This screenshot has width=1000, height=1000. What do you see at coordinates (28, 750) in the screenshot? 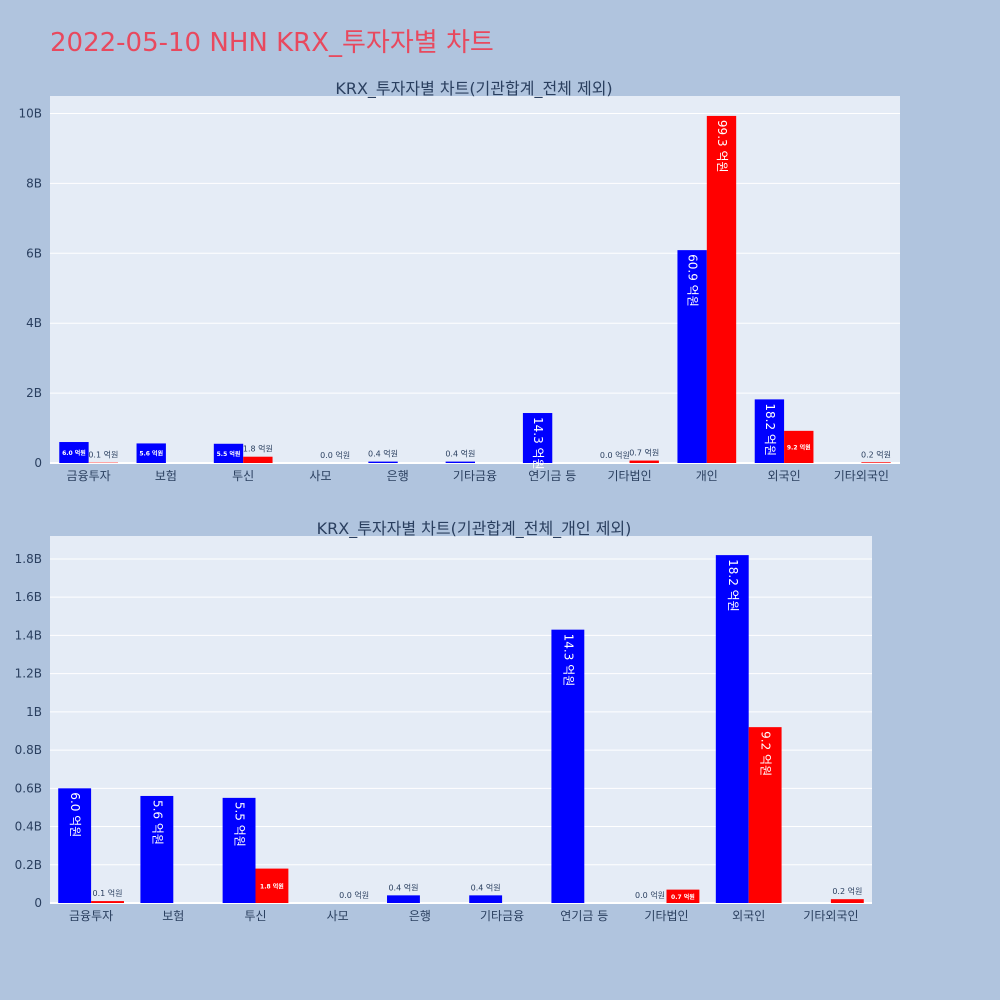
I see `y-tick-label: 0.8B` at bounding box center [28, 750].